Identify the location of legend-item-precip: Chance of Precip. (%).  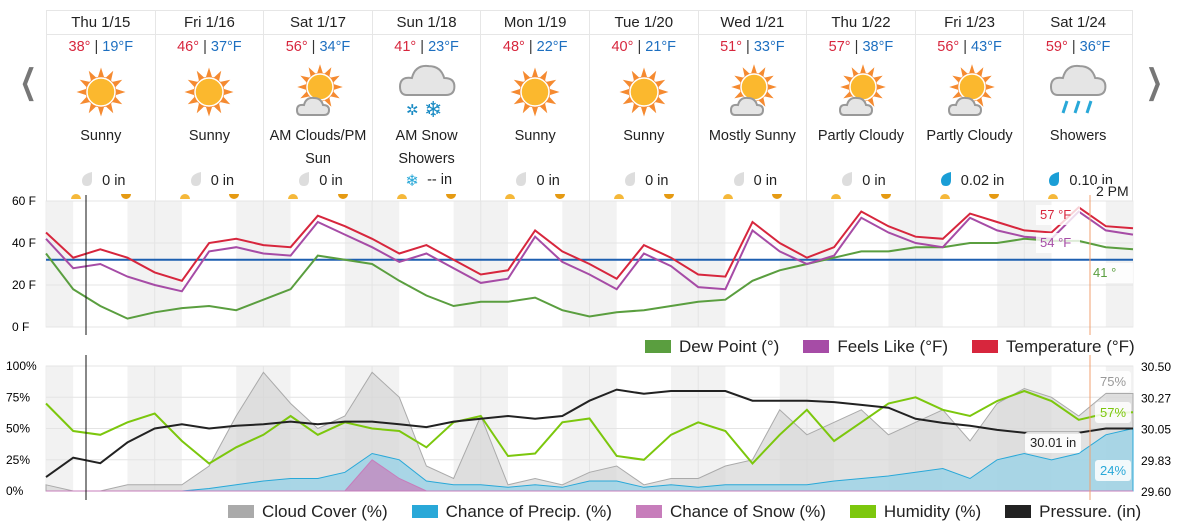
(511, 512).